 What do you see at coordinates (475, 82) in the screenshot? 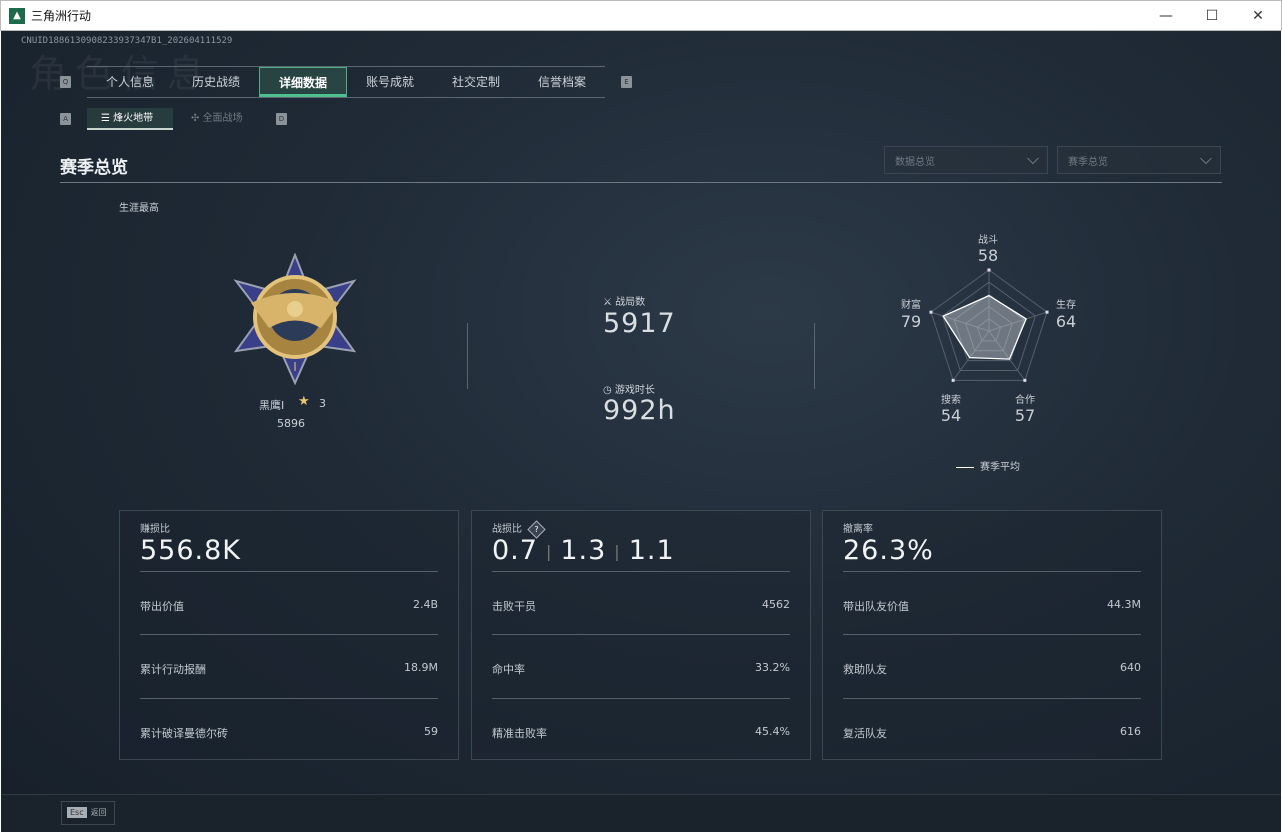
I see `tab-social: 社交定制` at bounding box center [475, 82].